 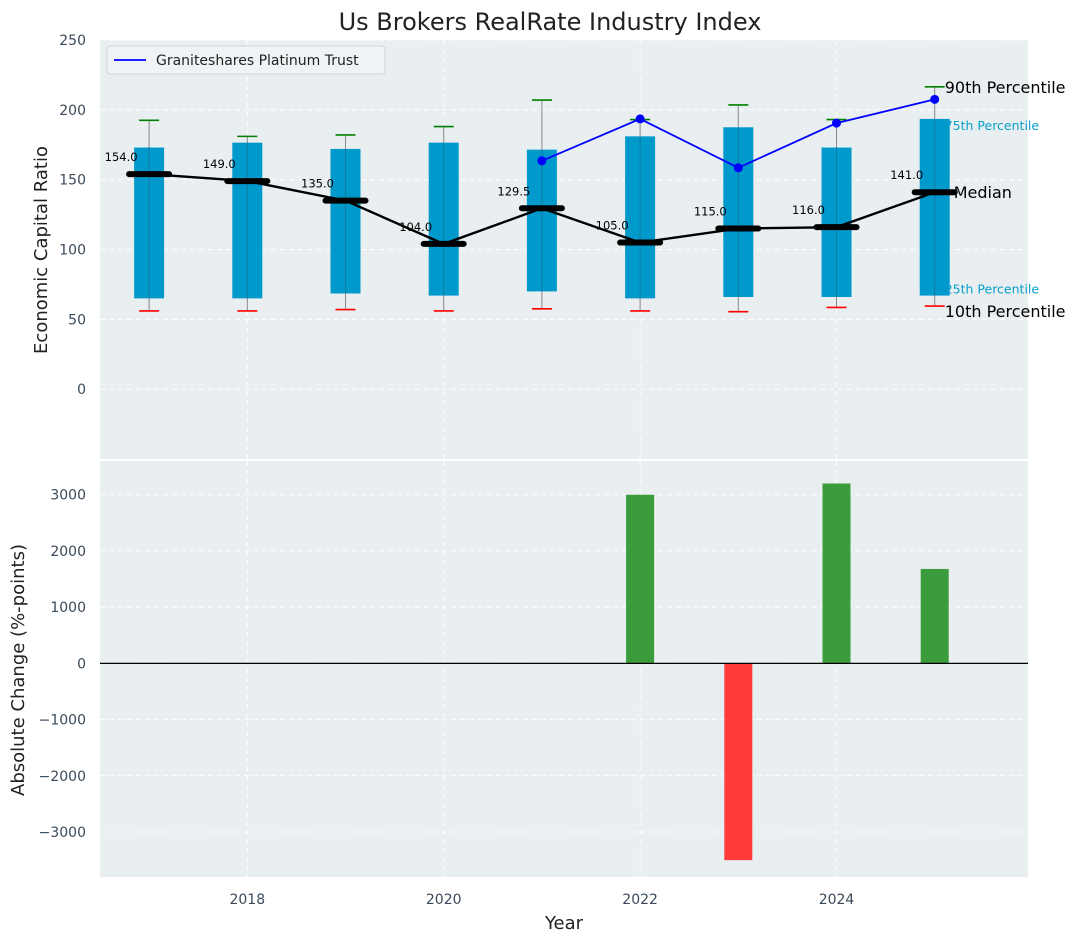 What do you see at coordinates (934, 196) in the screenshot?
I see `box-2025` at bounding box center [934, 196].